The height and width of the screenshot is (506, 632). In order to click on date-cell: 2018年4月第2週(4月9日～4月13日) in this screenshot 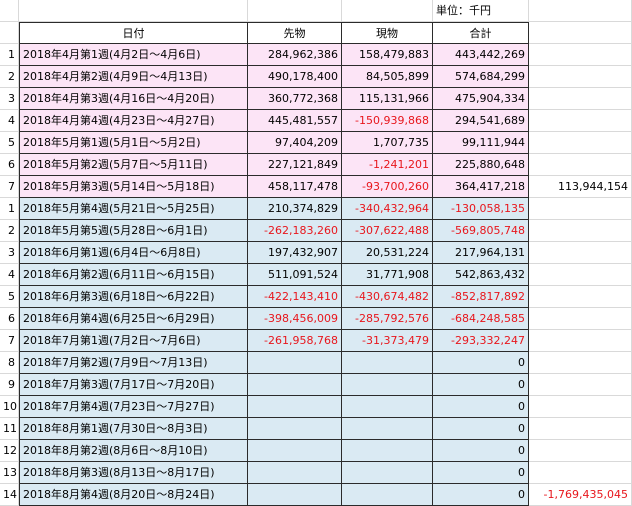, I will do `click(133, 77)`.